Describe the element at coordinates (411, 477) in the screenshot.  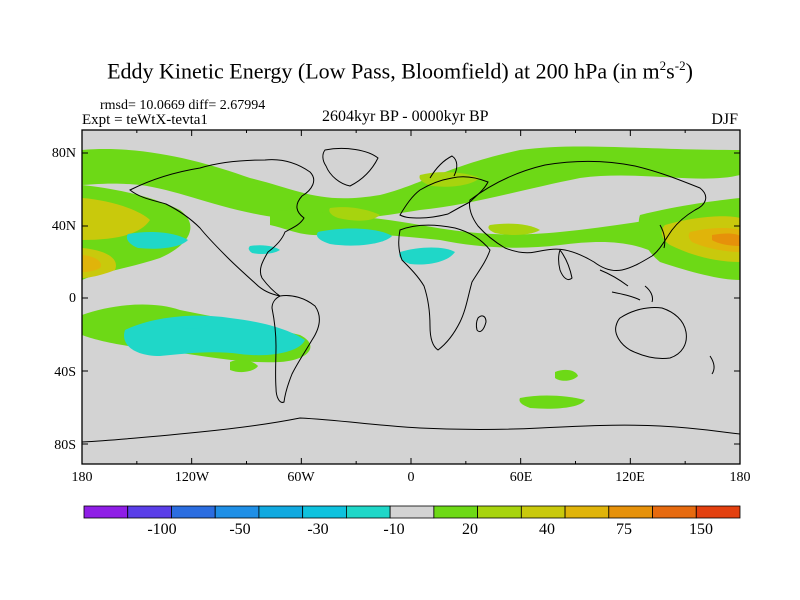
I see `x-tick-label: 0` at that location.